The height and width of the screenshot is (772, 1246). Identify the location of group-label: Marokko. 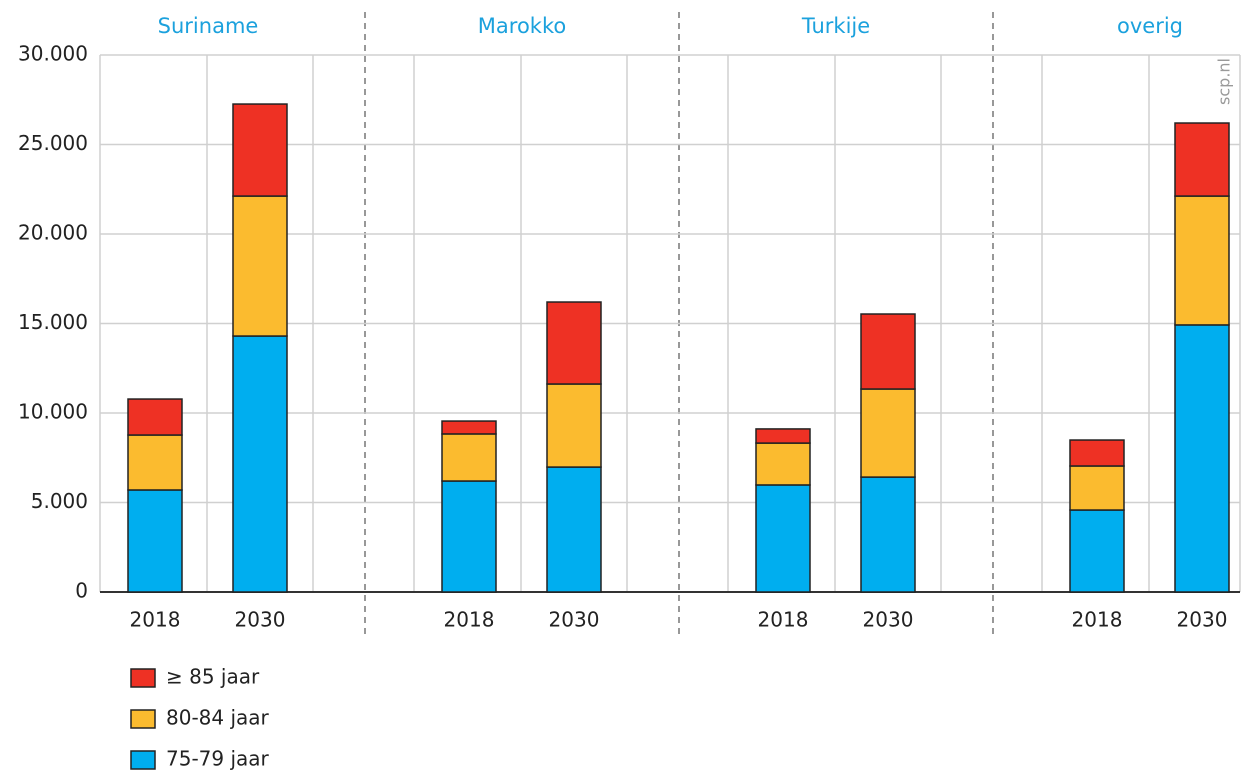
(522, 26).